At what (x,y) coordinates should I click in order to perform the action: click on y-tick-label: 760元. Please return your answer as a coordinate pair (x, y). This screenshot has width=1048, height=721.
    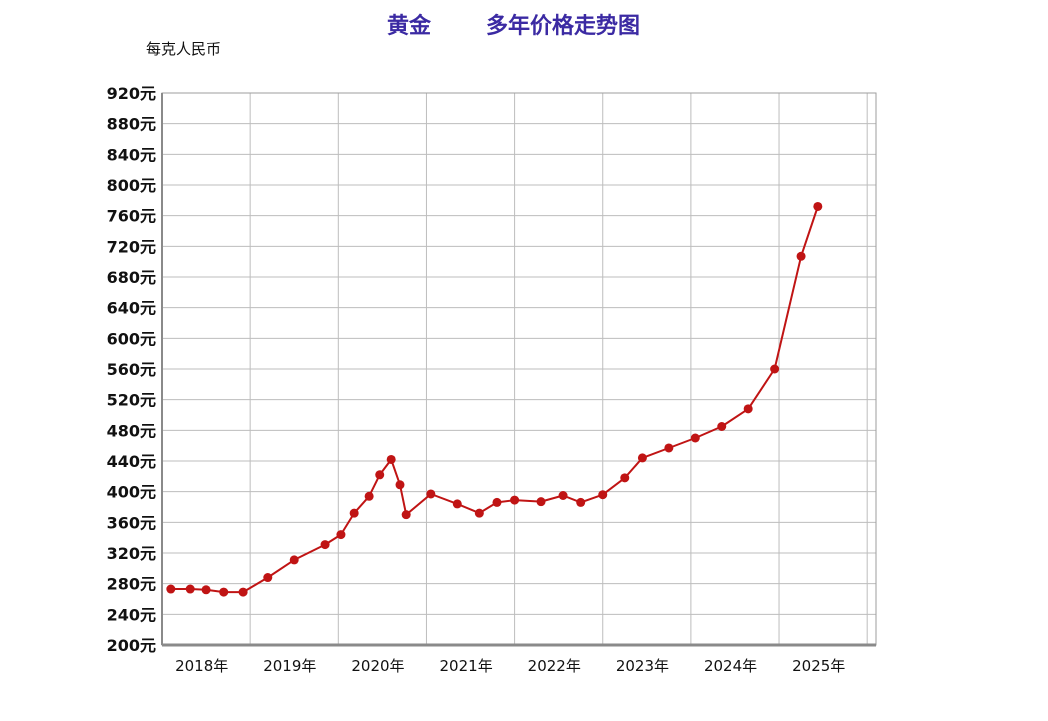
    Looking at the image, I should click on (131, 216).